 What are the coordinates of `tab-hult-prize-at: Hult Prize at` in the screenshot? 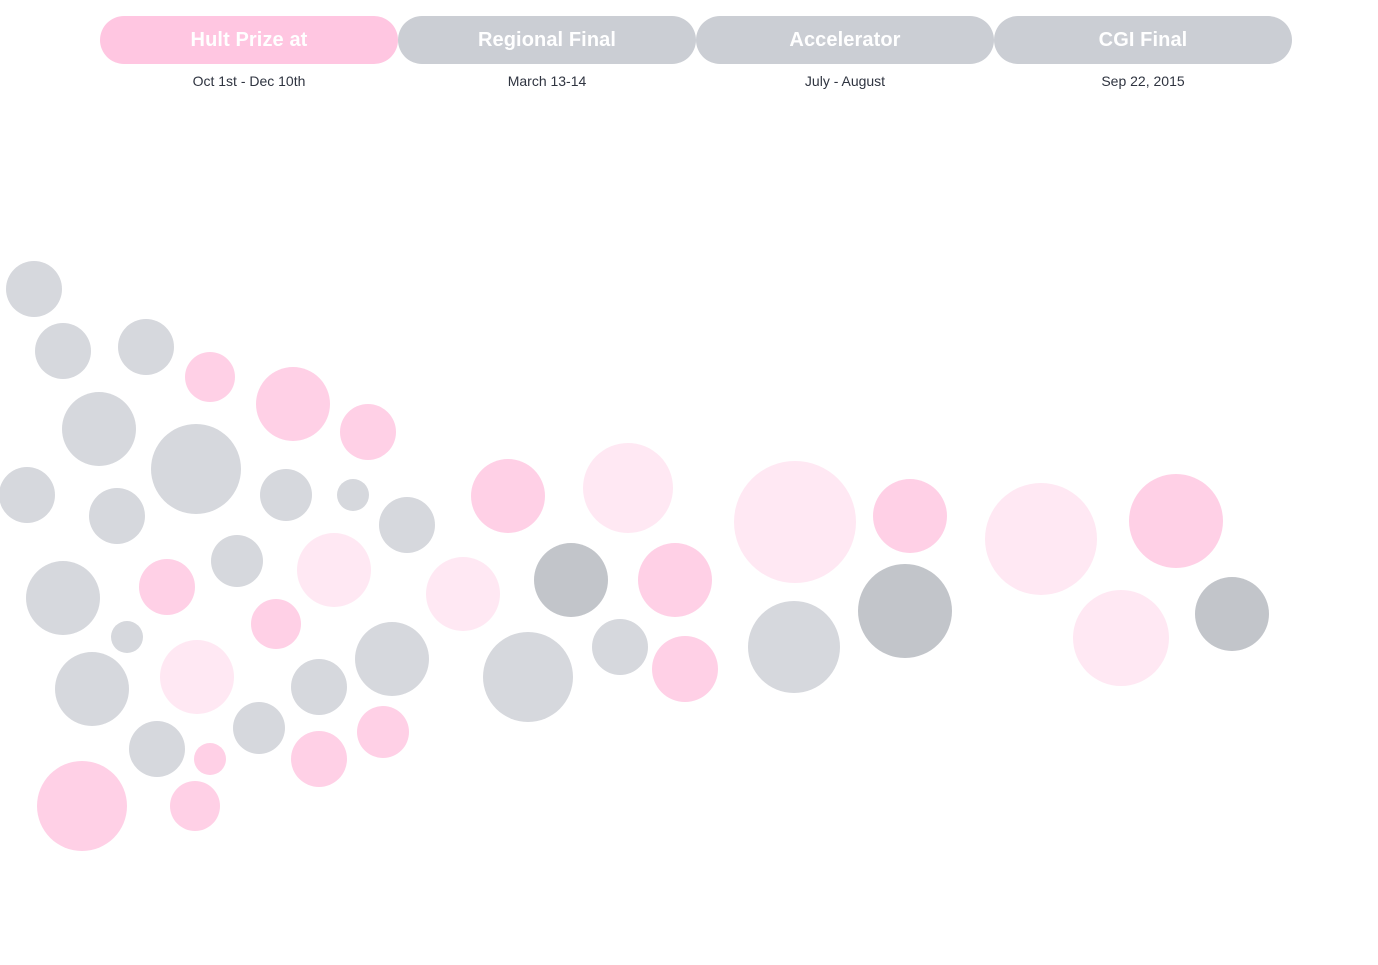 It's located at (249, 40).